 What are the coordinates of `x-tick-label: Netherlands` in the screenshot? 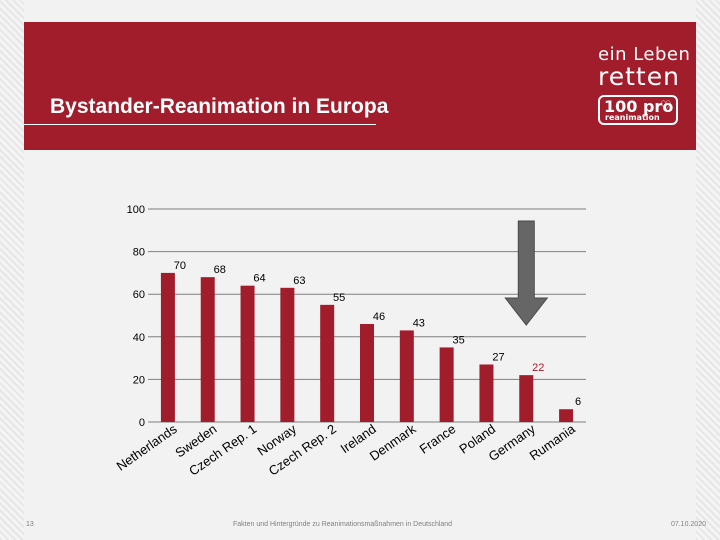 It's located at (147, 447).